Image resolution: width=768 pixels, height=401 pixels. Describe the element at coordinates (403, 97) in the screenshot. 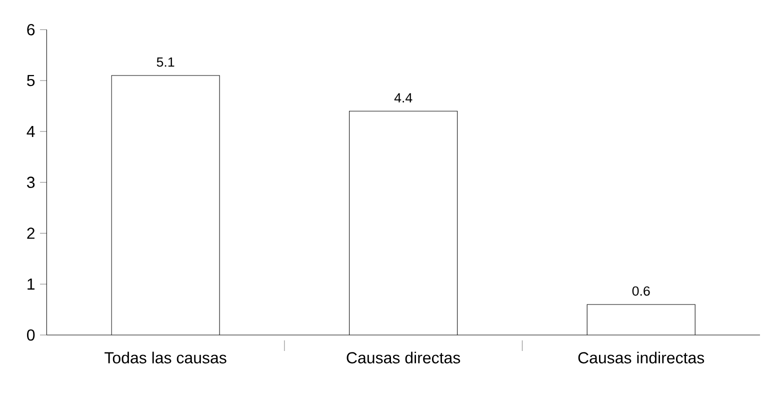

I see `data-label: 4.4` at that location.